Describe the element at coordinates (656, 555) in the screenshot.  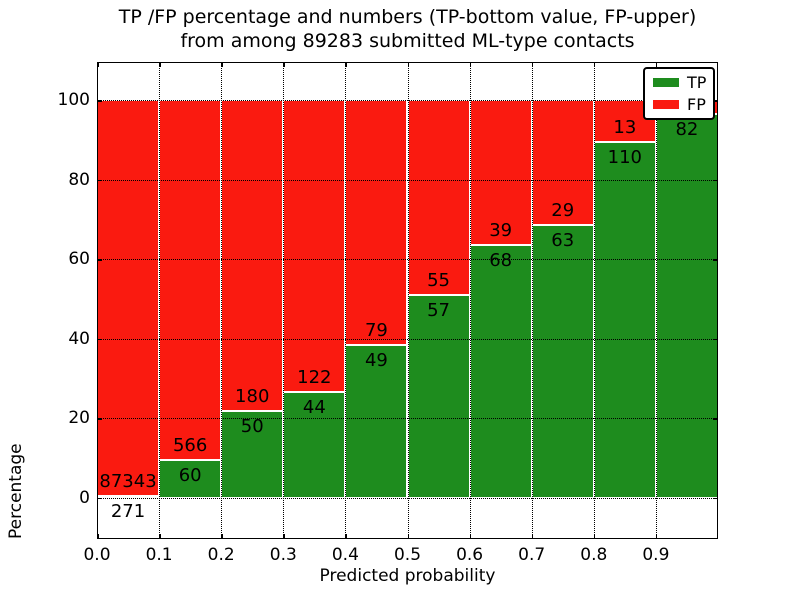
I see `x-tick-label: 0.9` at that location.